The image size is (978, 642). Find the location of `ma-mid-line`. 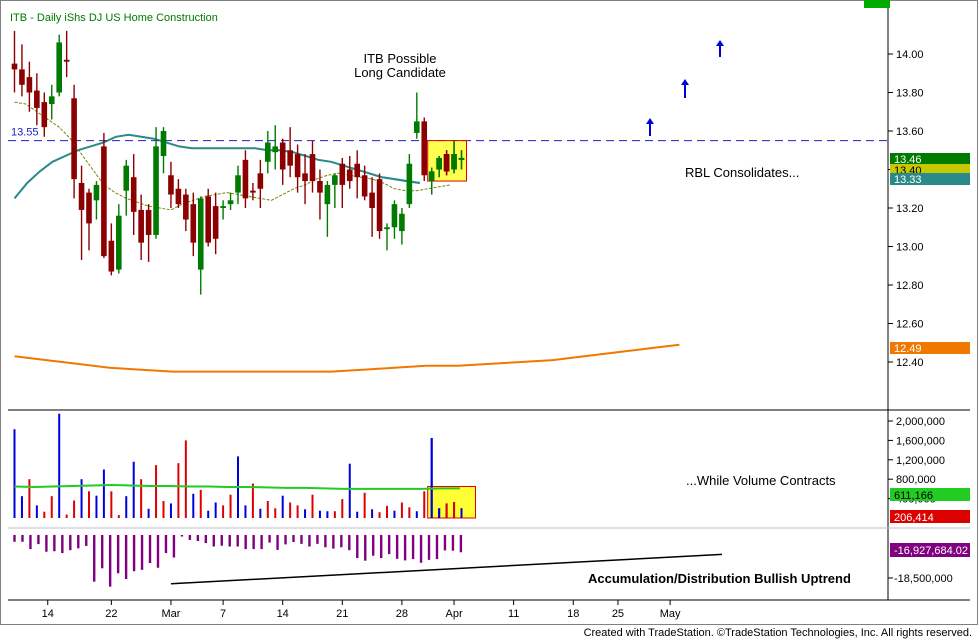

ma-mid-line is located at coordinates (216, 166).